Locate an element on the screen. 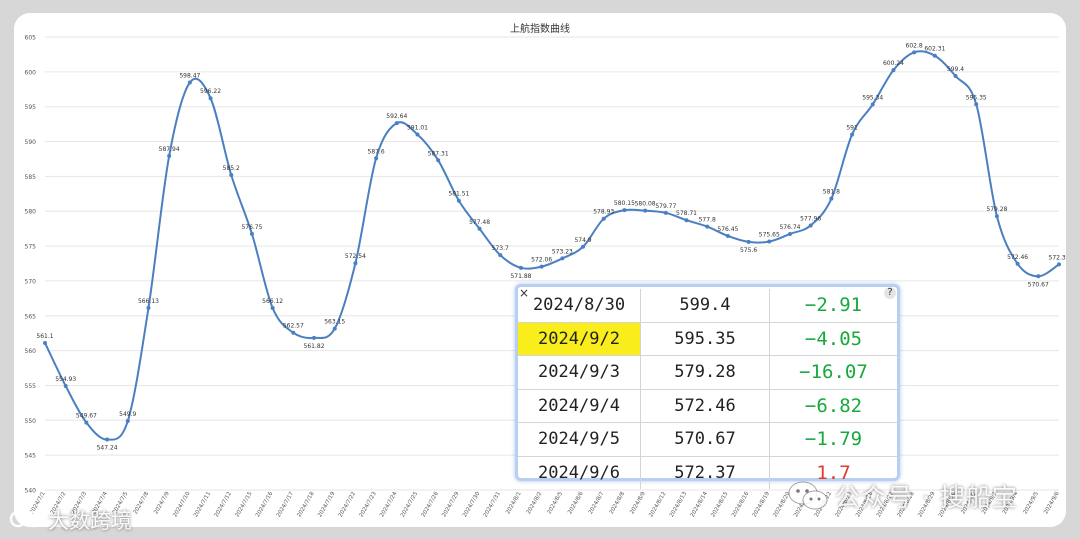 This screenshot has width=1080, height=539. watermark-left: 大数跨境 is located at coordinates (70, 520).